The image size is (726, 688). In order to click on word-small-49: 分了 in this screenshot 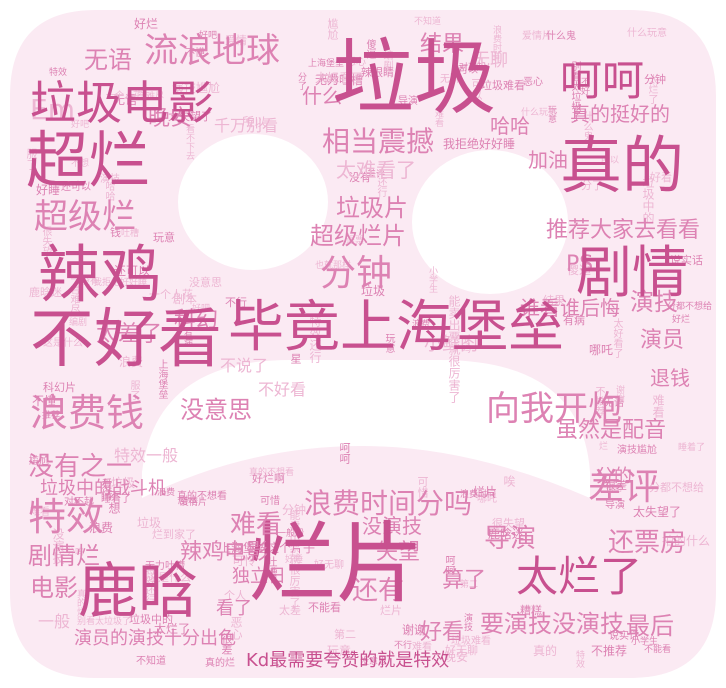, I will do `click(301, 81)`.